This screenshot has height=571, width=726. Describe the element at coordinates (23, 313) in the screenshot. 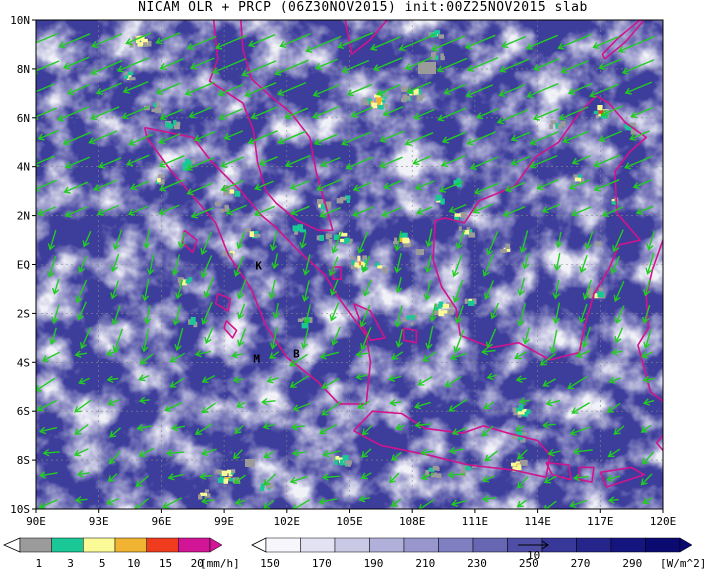

I see `lat-tick-label: 2S` at that location.